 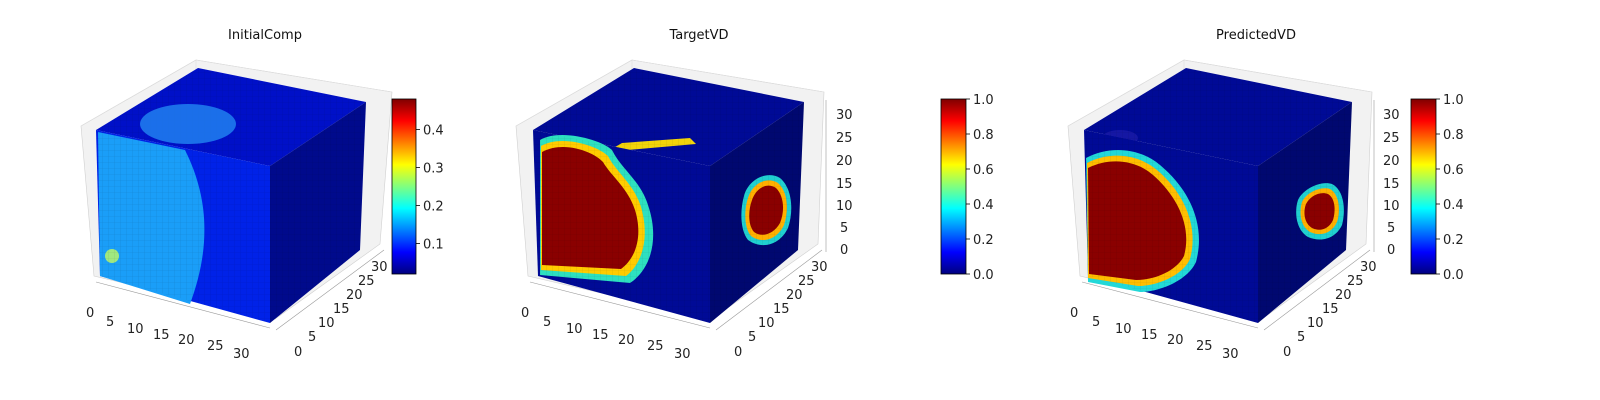 I want to click on chart-title: PredictedVD, so click(x=1256, y=35).